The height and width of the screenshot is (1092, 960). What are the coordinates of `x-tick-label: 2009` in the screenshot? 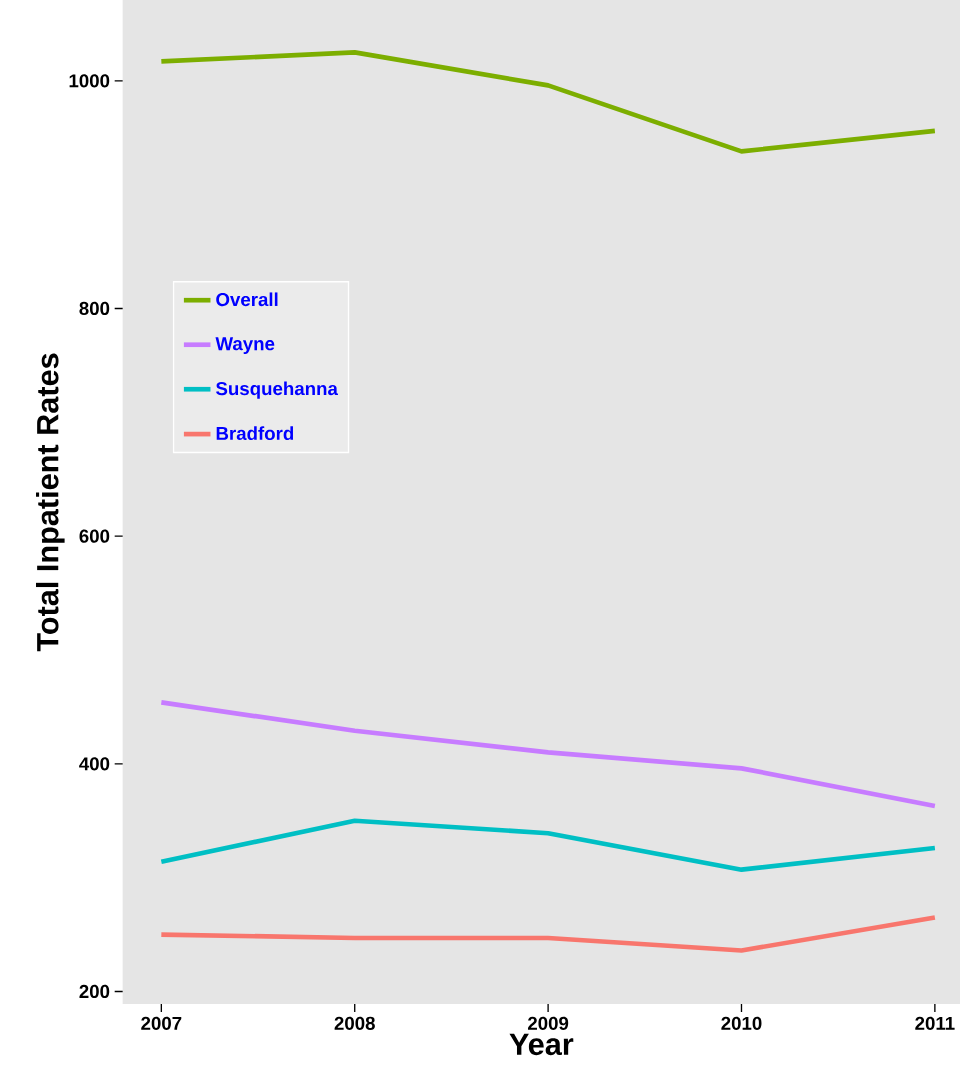 It's located at (548, 1023).